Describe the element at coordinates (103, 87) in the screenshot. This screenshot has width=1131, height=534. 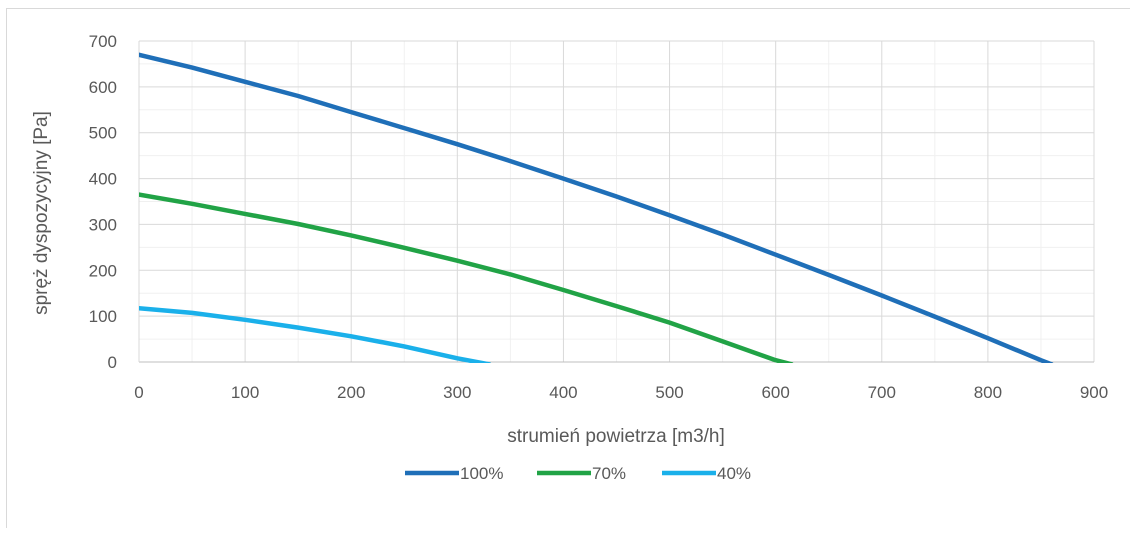
I see `y-tick-label: 600` at that location.